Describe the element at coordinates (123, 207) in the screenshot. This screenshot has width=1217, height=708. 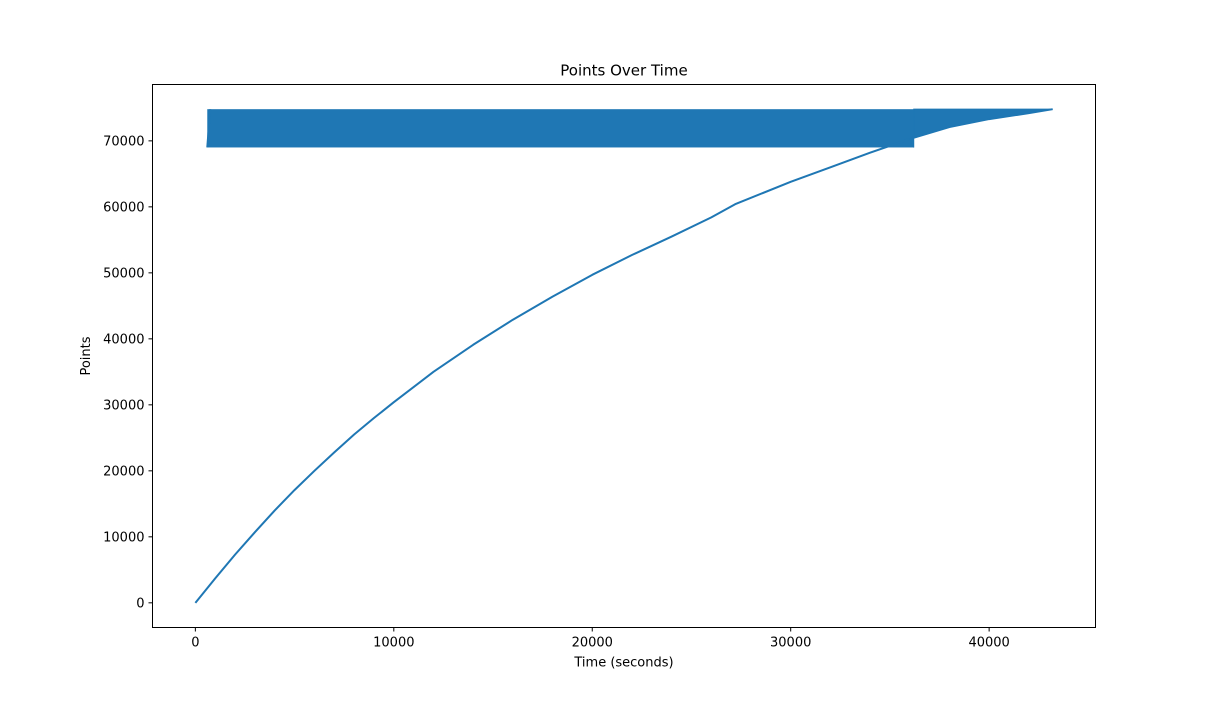
I see `y-tick-label: 60000` at that location.